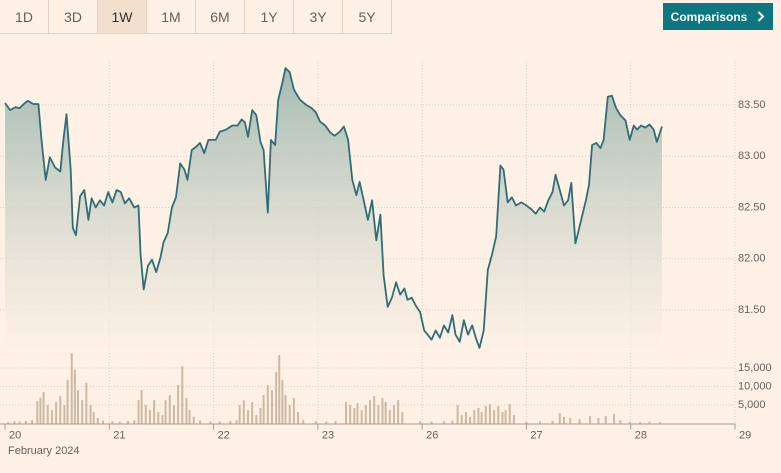 The image size is (781, 473). Describe the element at coordinates (171, 17) in the screenshot. I see `range-button: 1M` at that location.